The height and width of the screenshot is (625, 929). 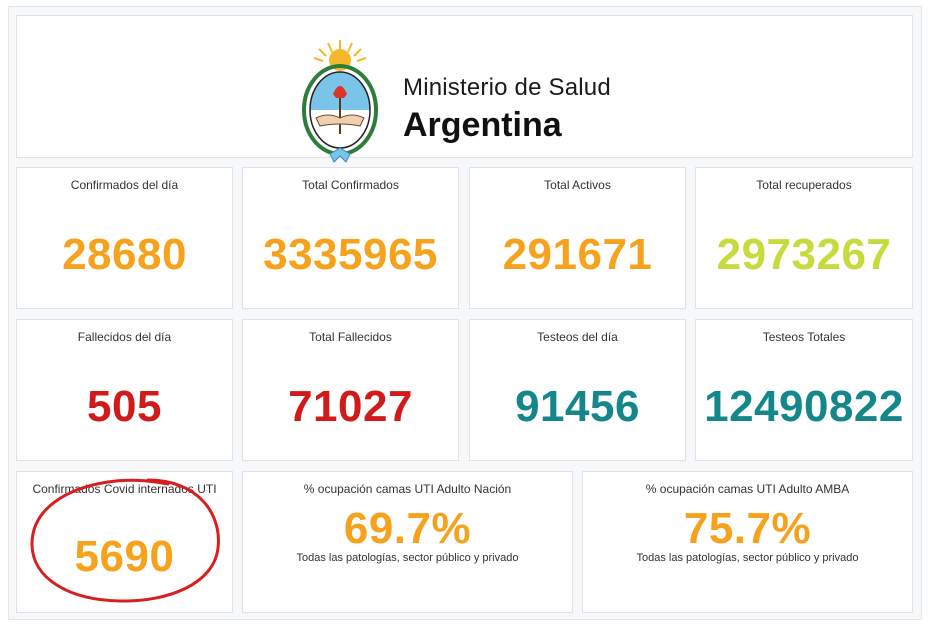 I want to click on tile-total-confirmados: Total Confirmados 3335965, so click(x=350, y=238).